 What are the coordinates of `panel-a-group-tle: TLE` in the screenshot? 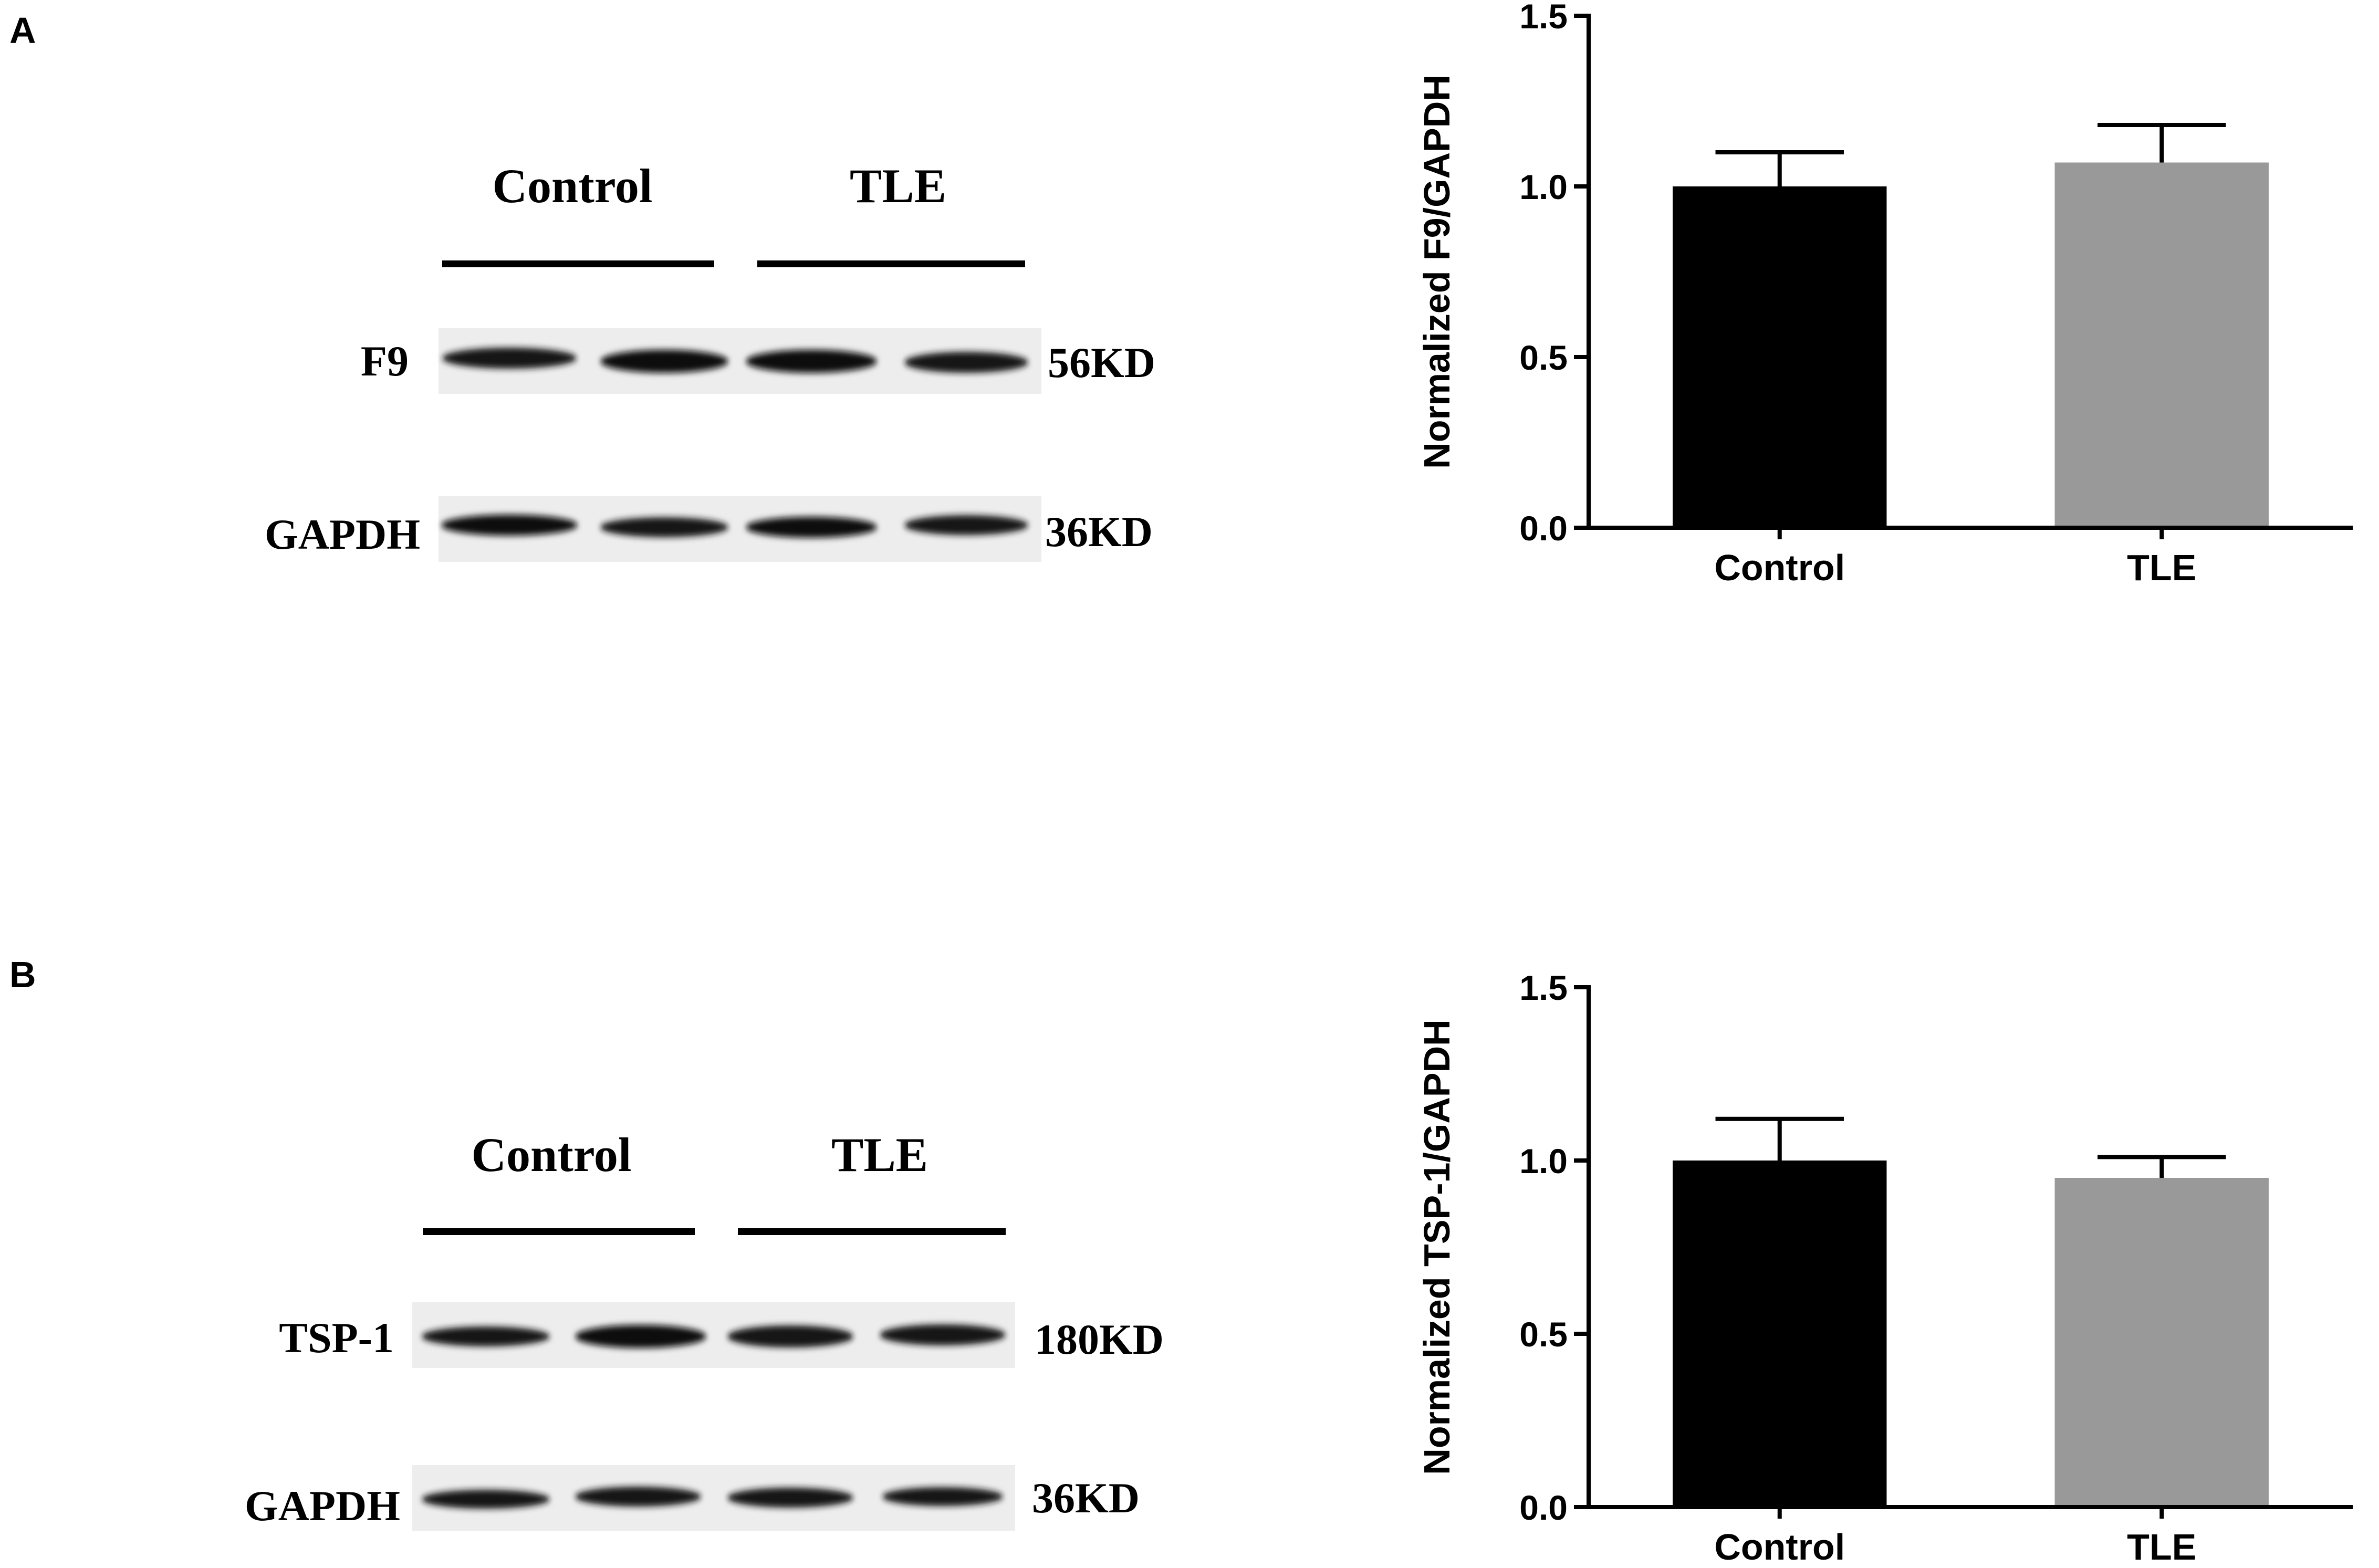 It's located at (898, 186).